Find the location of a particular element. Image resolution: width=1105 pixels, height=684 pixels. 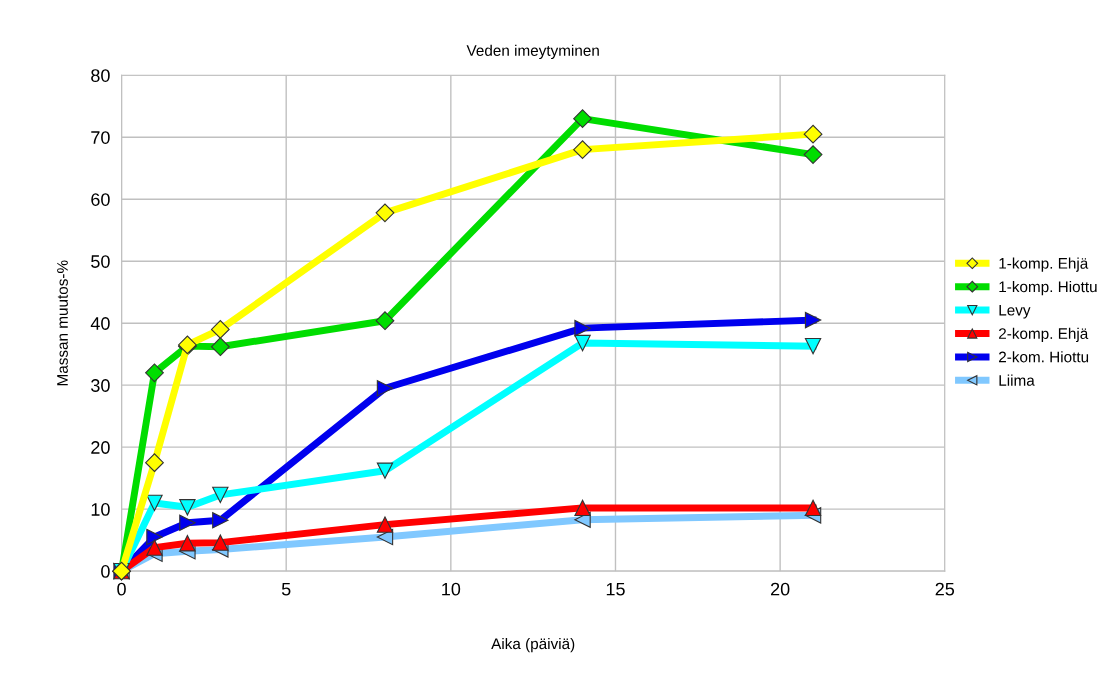

y-tick-label: 80 is located at coordinates (100, 75).